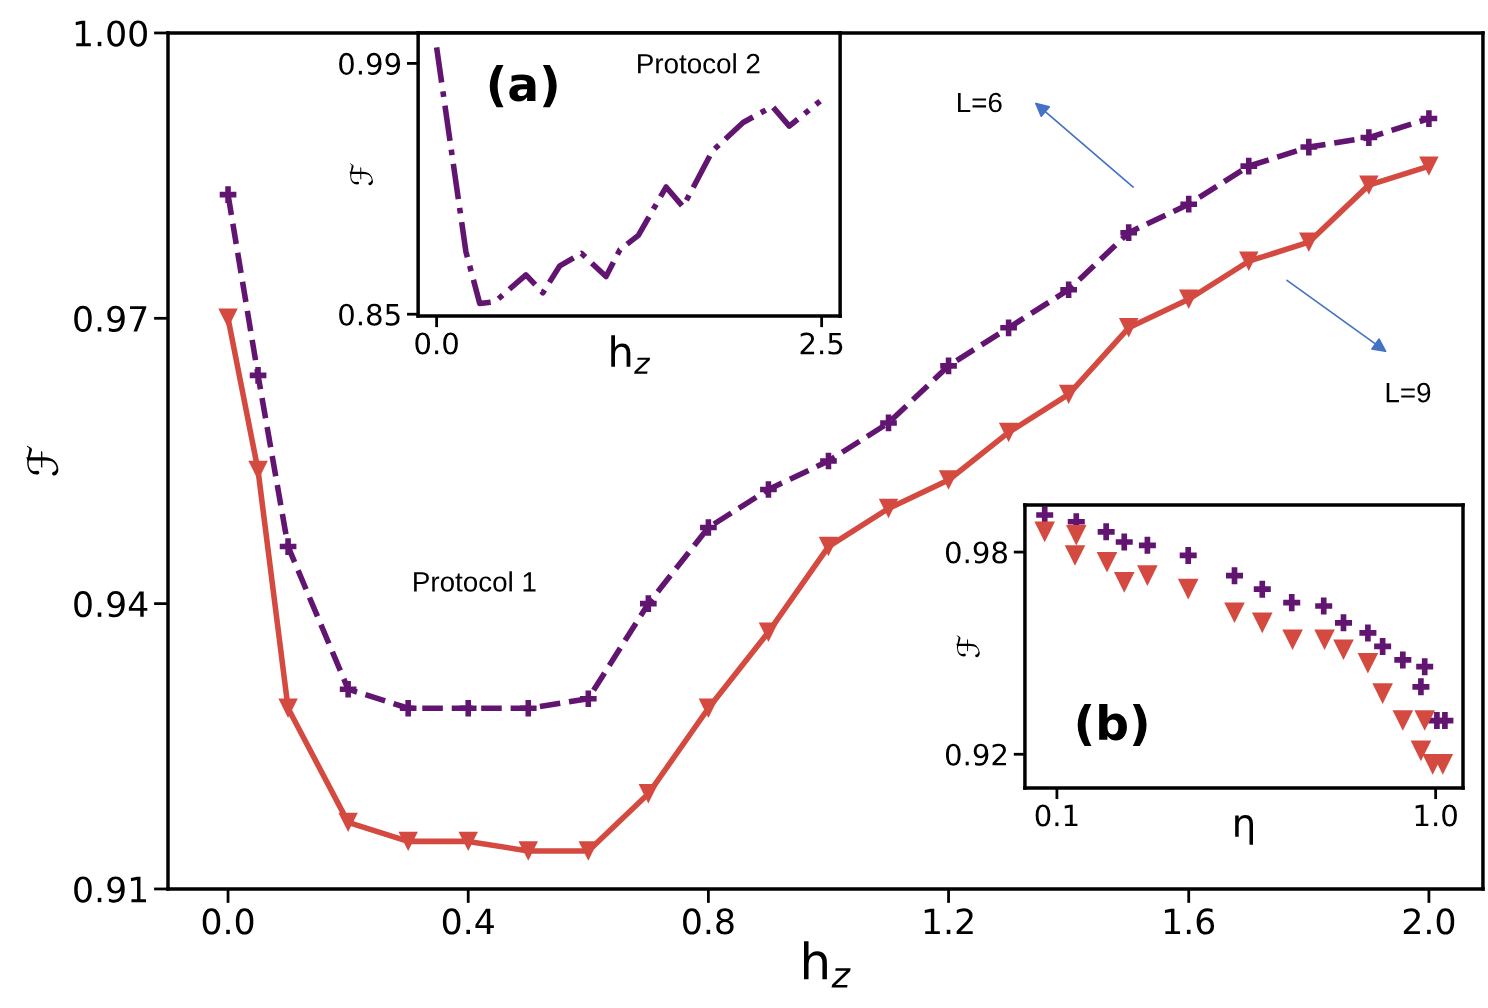 This screenshot has height=1008, width=1488. I want to click on annotation: Protocol 2, so click(699, 63).